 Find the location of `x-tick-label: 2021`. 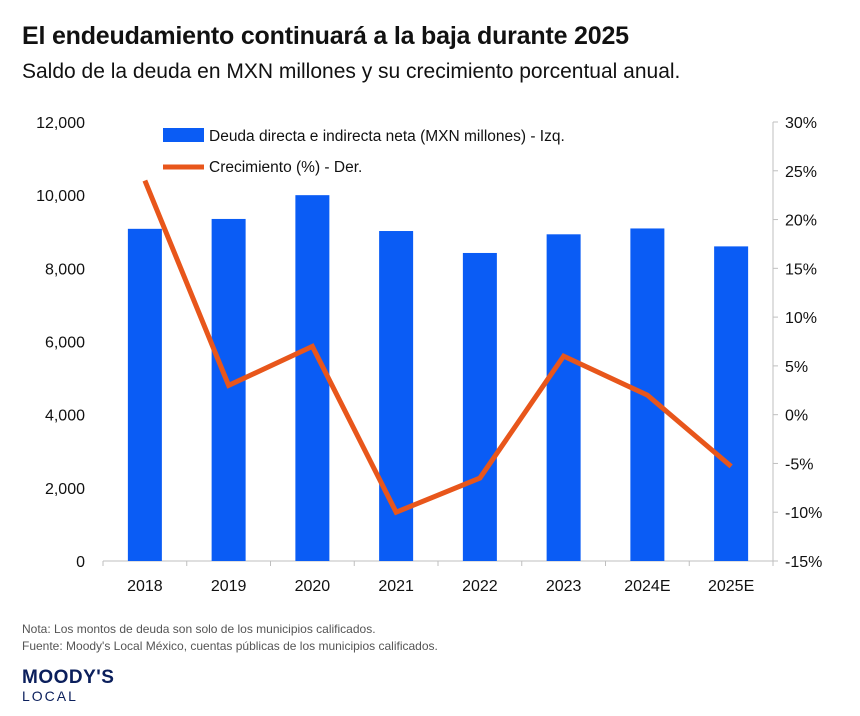

x-tick-label: 2021 is located at coordinates (396, 586).